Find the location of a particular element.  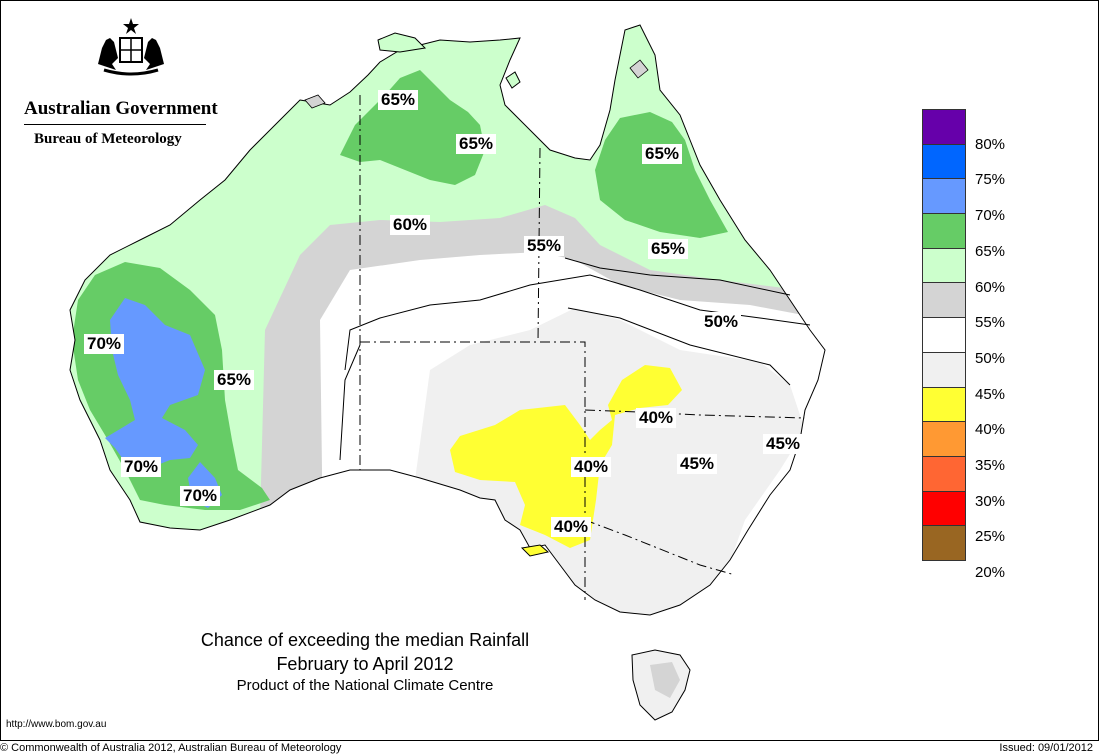

legend-label: 30% is located at coordinates (990, 501).